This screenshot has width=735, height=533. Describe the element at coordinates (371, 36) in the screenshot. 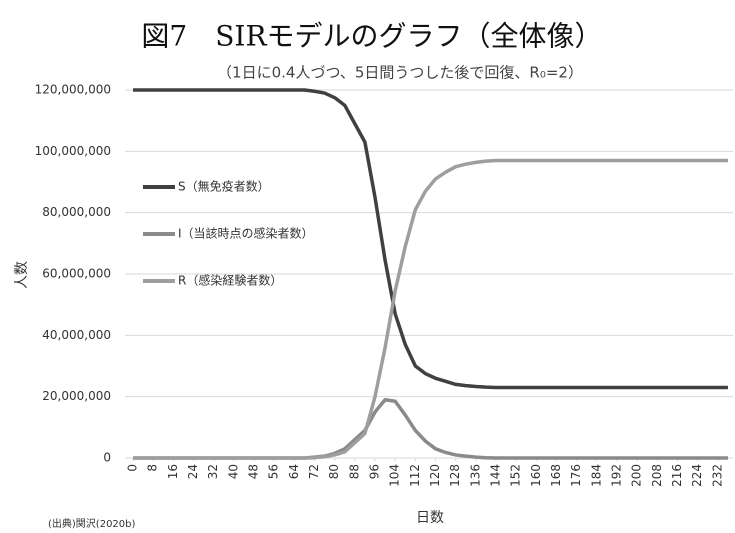

I see `chart-title: 図7 SIRモデルのグラフ（全体像）` at that location.